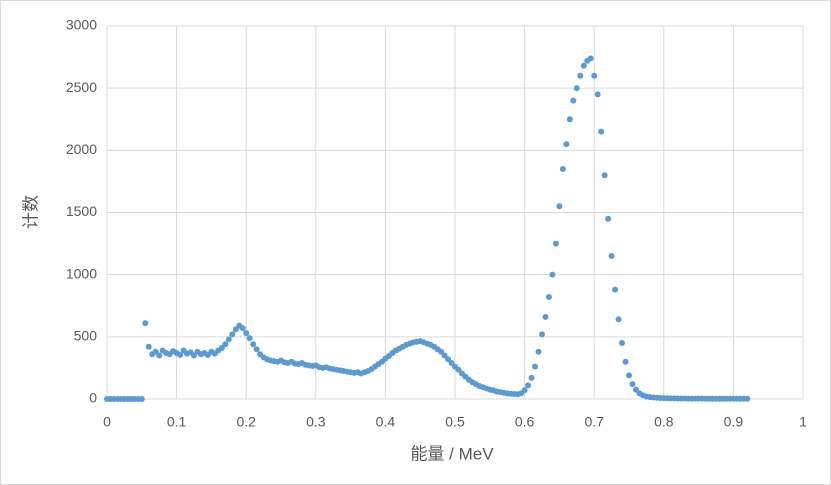 Image resolution: width=831 pixels, height=485 pixels. I want to click on y-axis-label: 计数, so click(30, 212).